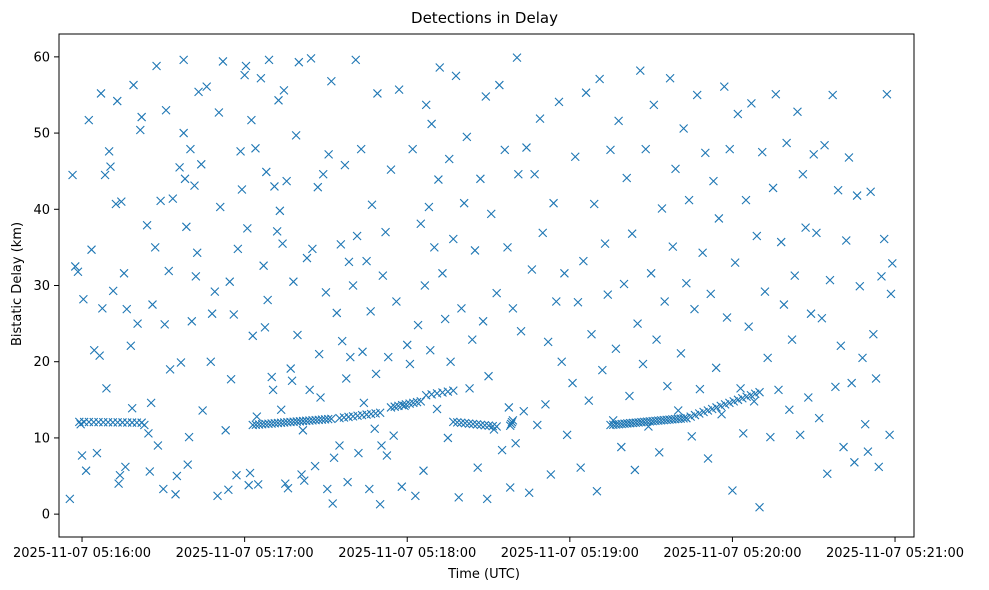 The width and height of the screenshot is (989, 590). What do you see at coordinates (46, 515) in the screenshot?
I see `y-tick-label: 0` at bounding box center [46, 515].